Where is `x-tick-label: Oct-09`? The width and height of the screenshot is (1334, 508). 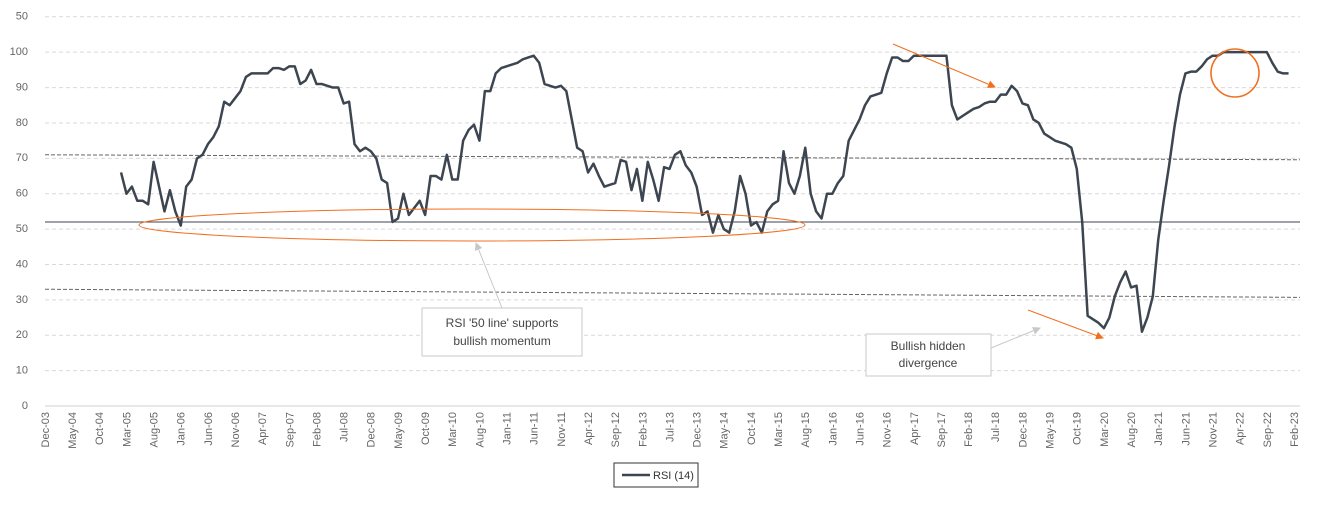 x-tick-label: Oct-09 is located at coordinates (426, 428).